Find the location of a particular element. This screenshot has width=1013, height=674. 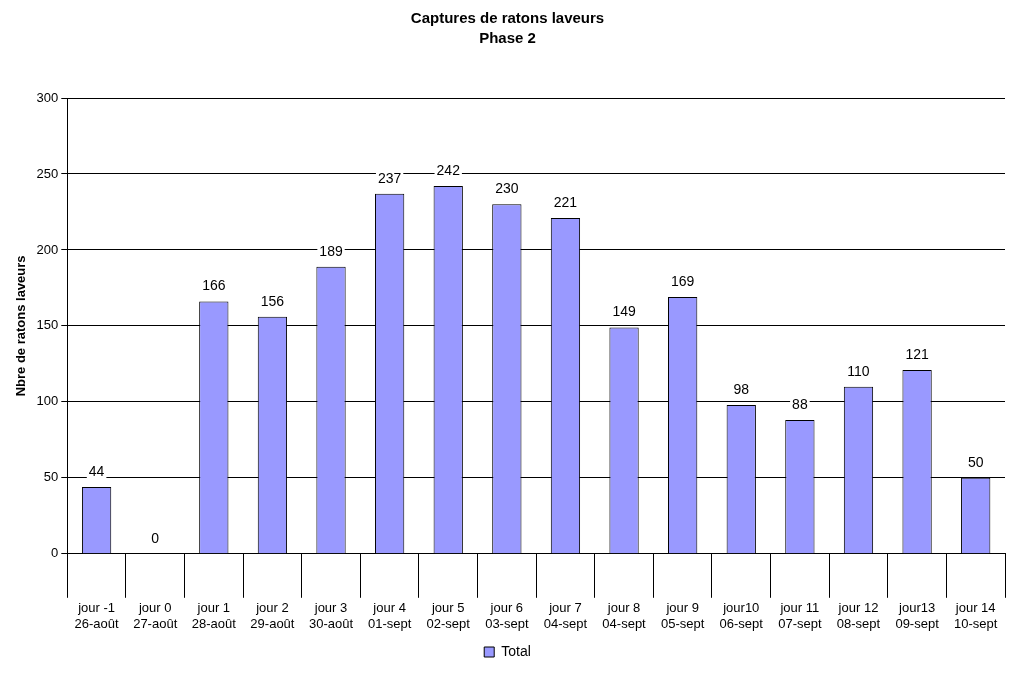

y-tick-label: 150 is located at coordinates (47, 325).